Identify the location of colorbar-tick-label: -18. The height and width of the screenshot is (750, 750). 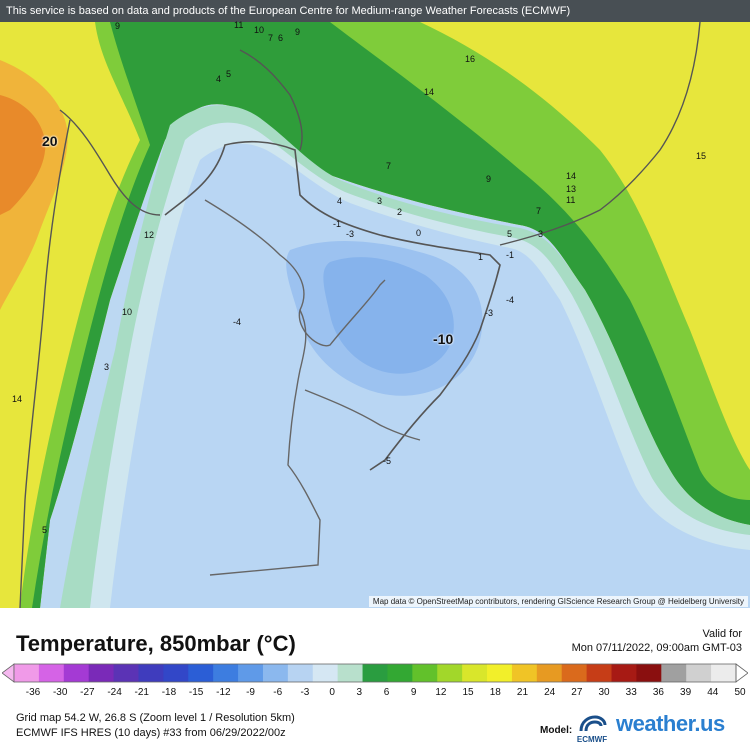
(169, 692).